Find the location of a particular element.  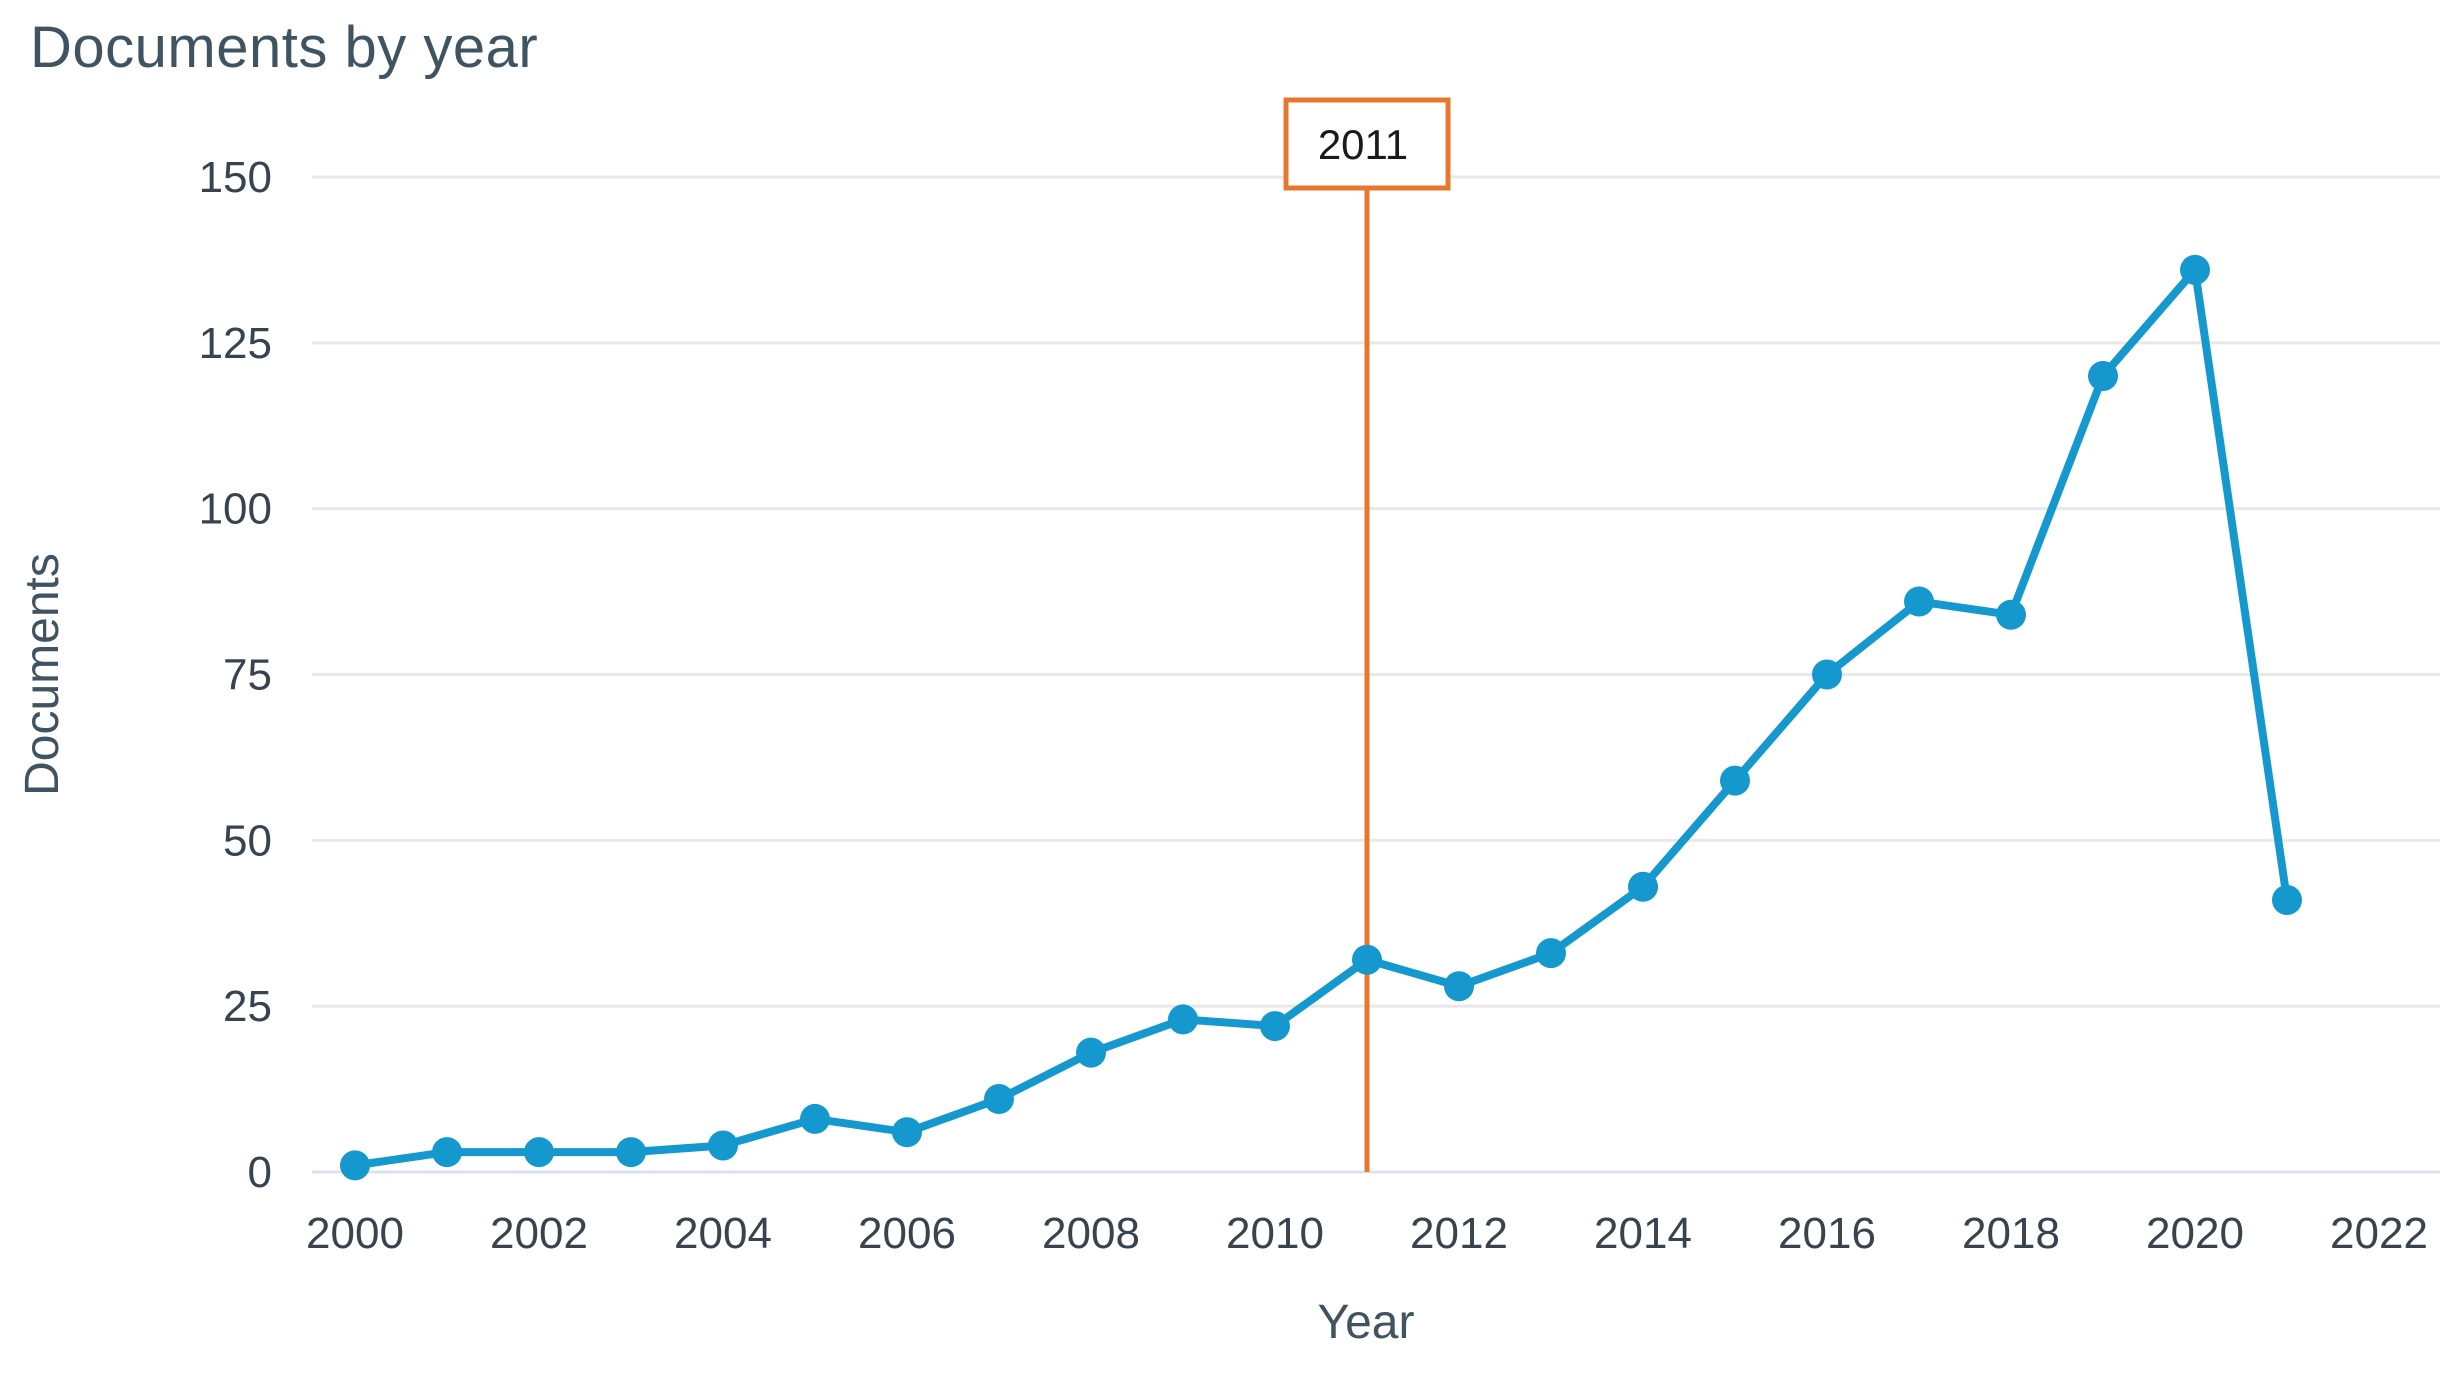

y-tick-125: 125 is located at coordinates (235, 343).